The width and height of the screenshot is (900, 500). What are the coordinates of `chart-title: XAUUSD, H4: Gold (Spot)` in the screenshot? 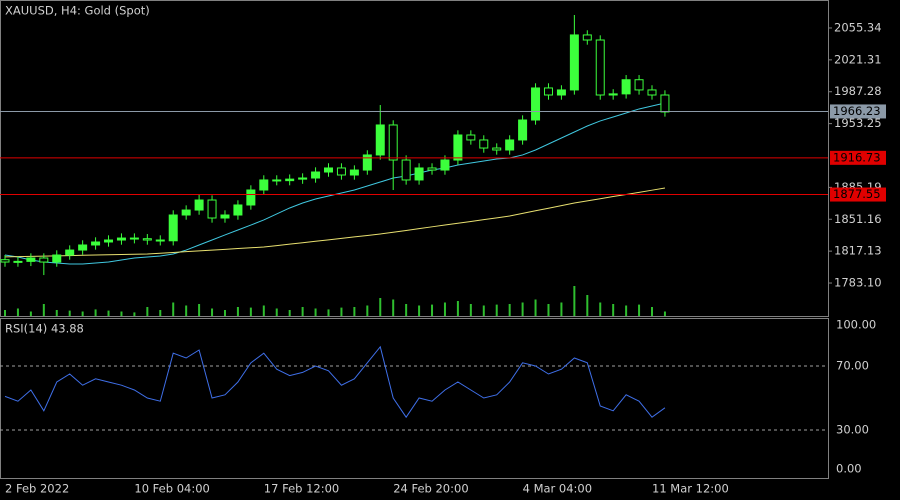 It's located at (77, 11).